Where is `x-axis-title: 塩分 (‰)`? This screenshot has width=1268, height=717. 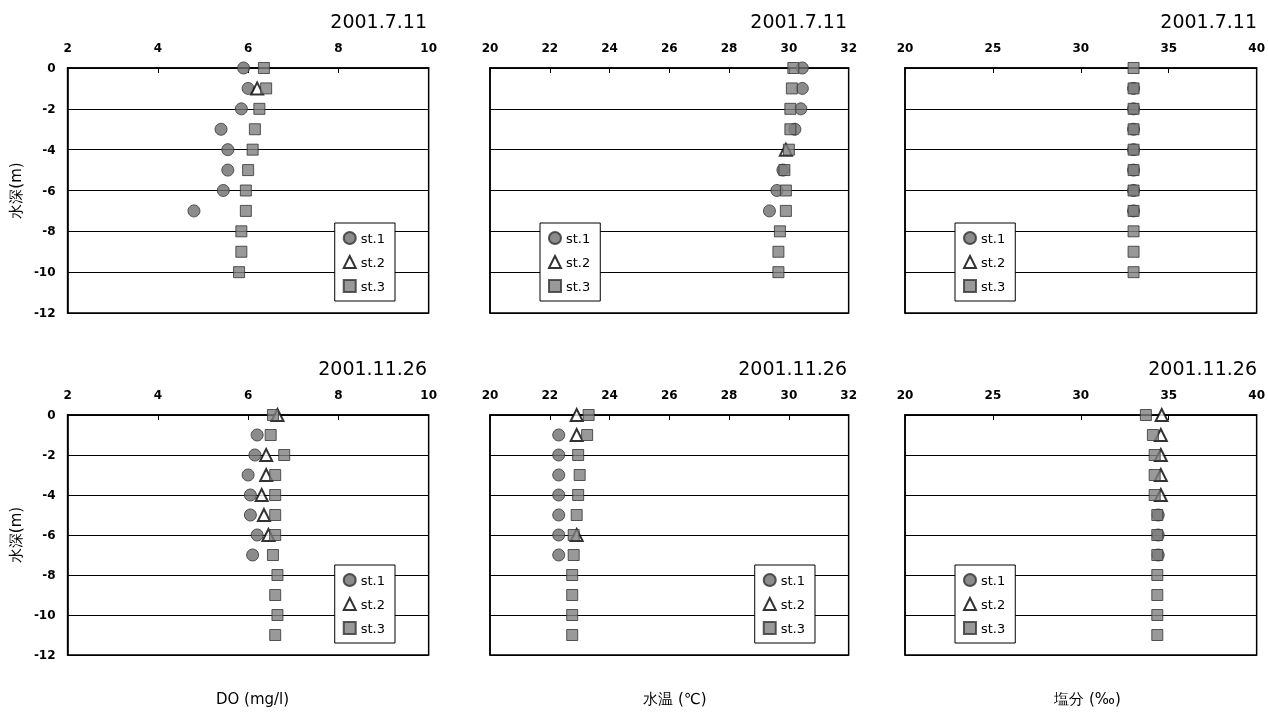 x-axis-title: 塩分 (‰) is located at coordinates (1087, 698).